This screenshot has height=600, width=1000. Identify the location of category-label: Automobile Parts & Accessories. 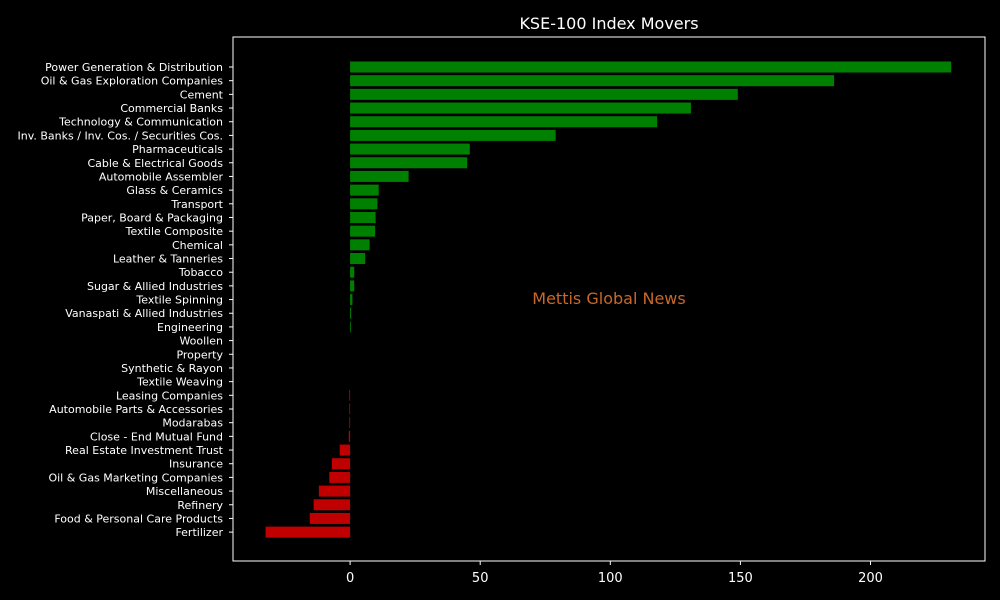
(136, 409).